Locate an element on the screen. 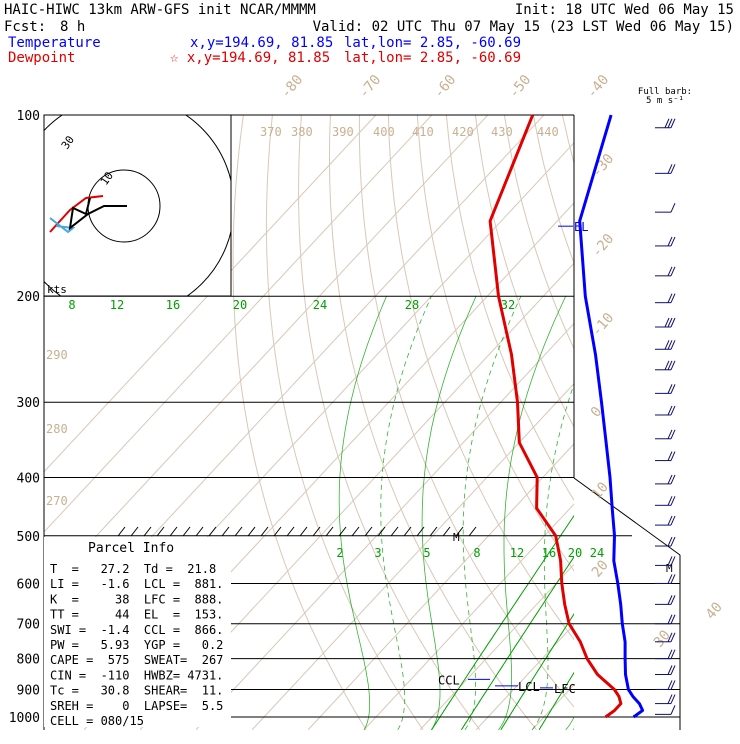 The width and height of the screenshot is (740, 744). mixing-ratio-label-lower: 2 is located at coordinates (339, 553).